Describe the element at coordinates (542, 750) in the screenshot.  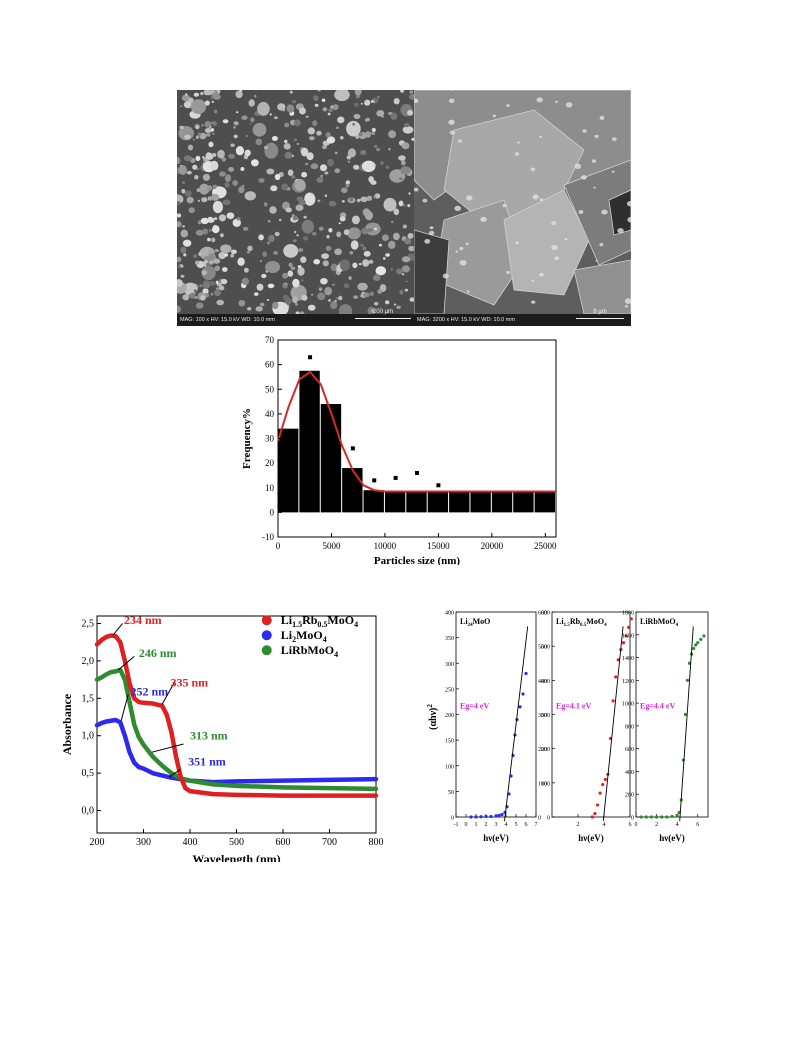
I see `right-y-tick-label: 200` at that location.